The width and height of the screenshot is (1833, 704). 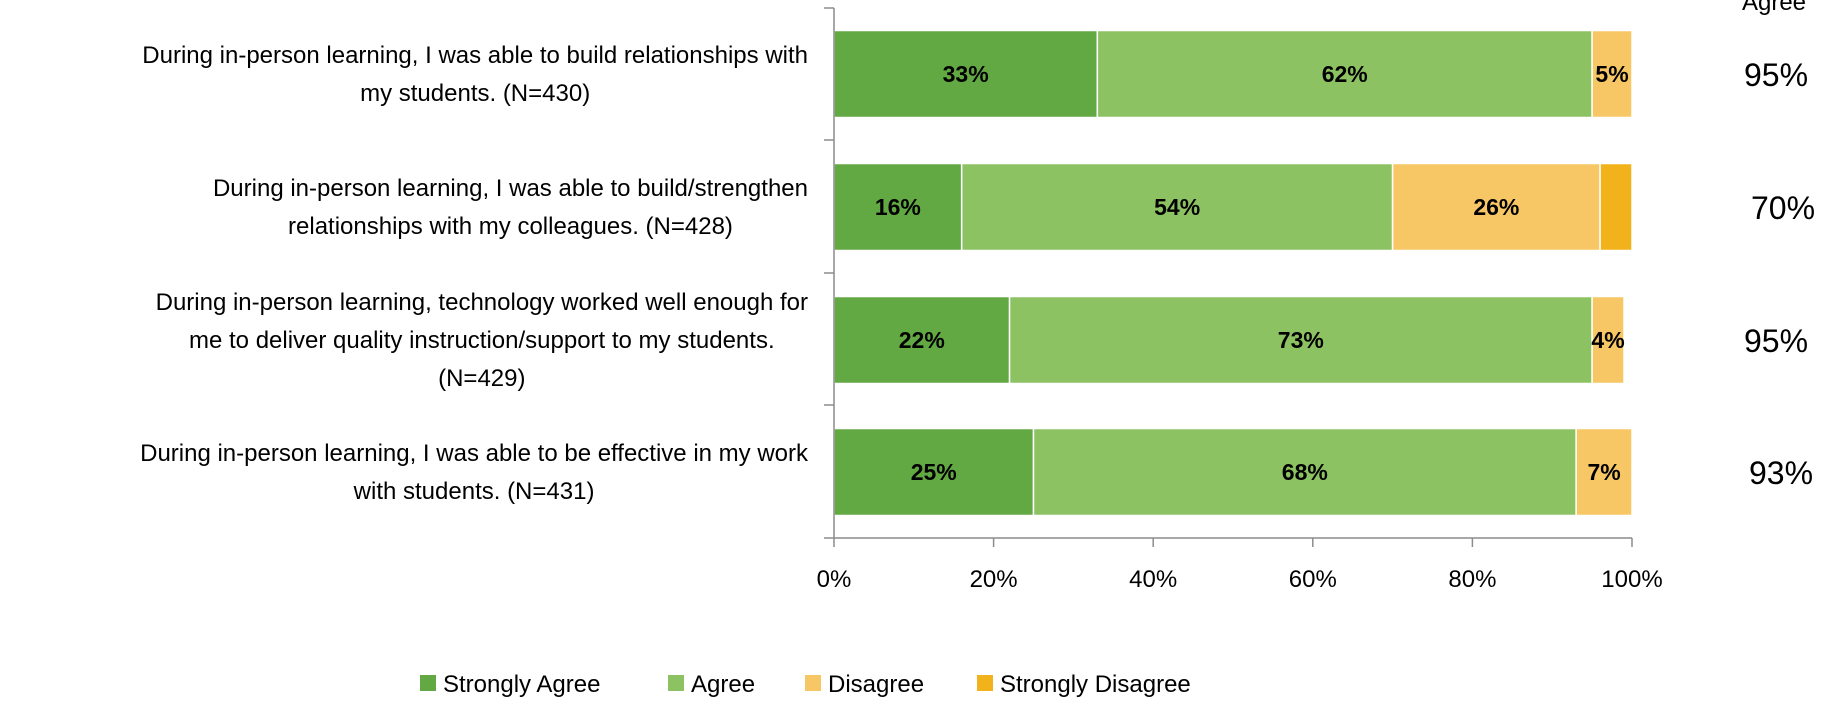 I want to click on legend-label: Disagree, so click(x=876, y=684).